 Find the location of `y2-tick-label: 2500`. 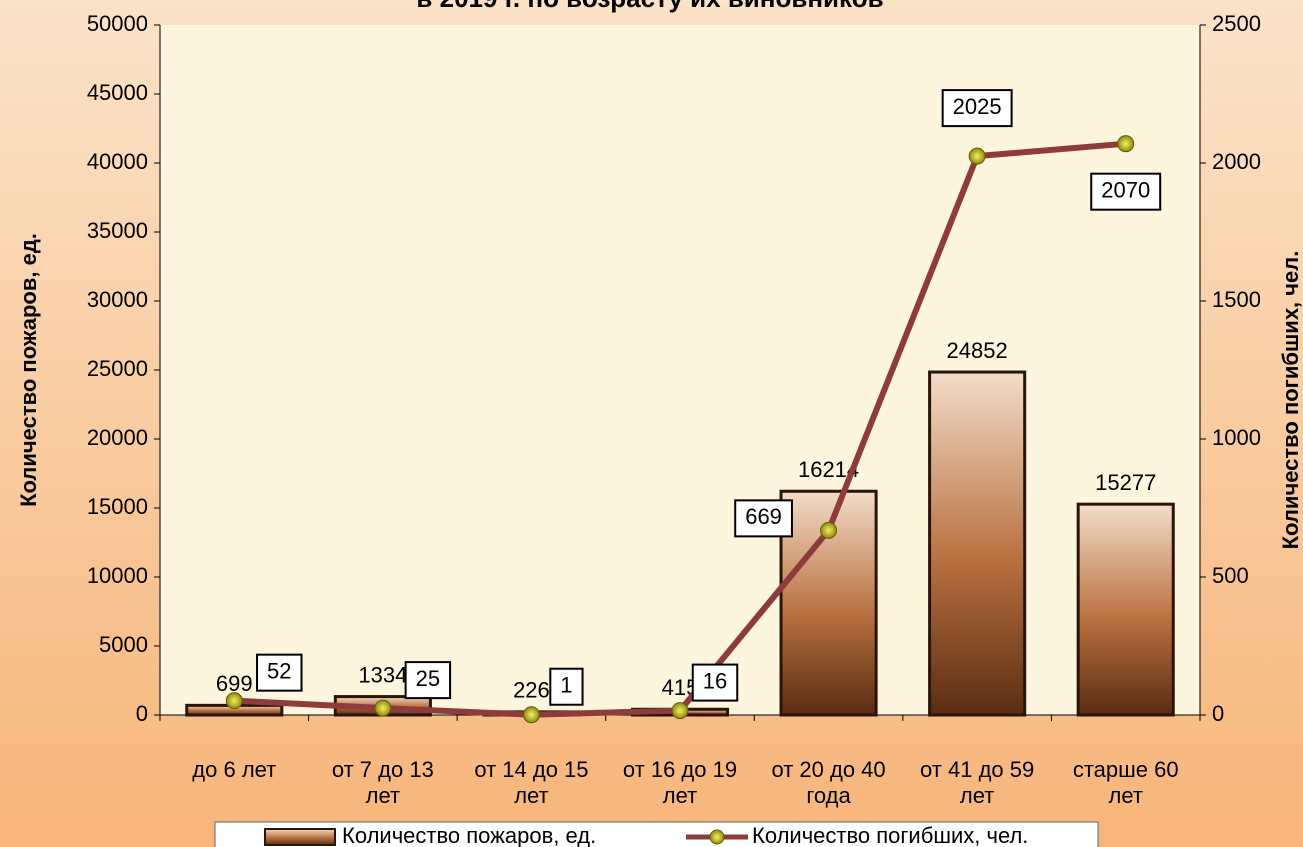

y2-tick-label: 2500 is located at coordinates (1236, 23).